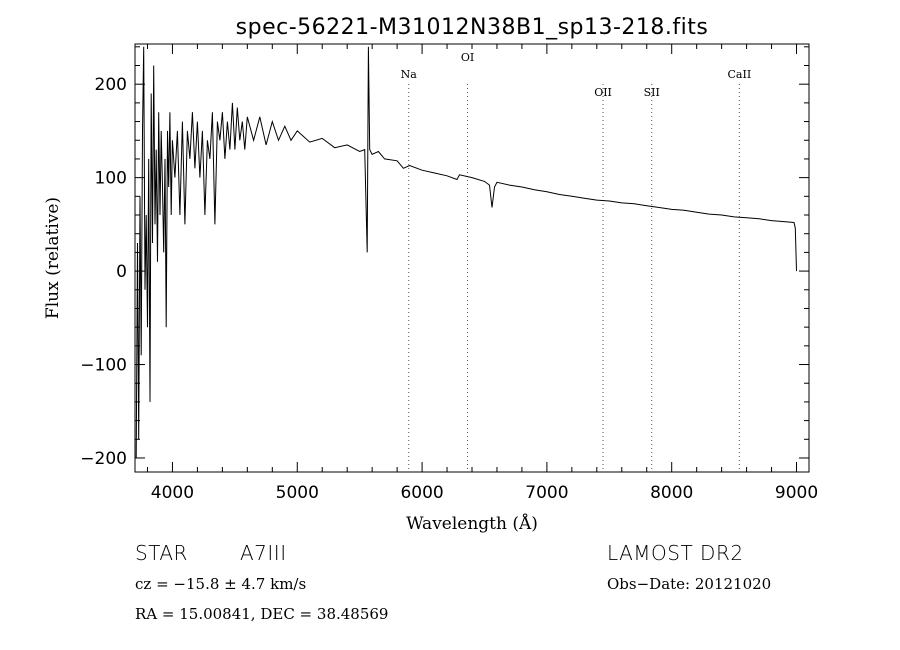 Image resolution: width=900 pixels, height=650 pixels. Describe the element at coordinates (472, 27) in the screenshot. I see `chart-title: spec-56221-M31012N38B1_sp13-218.fits` at that location.